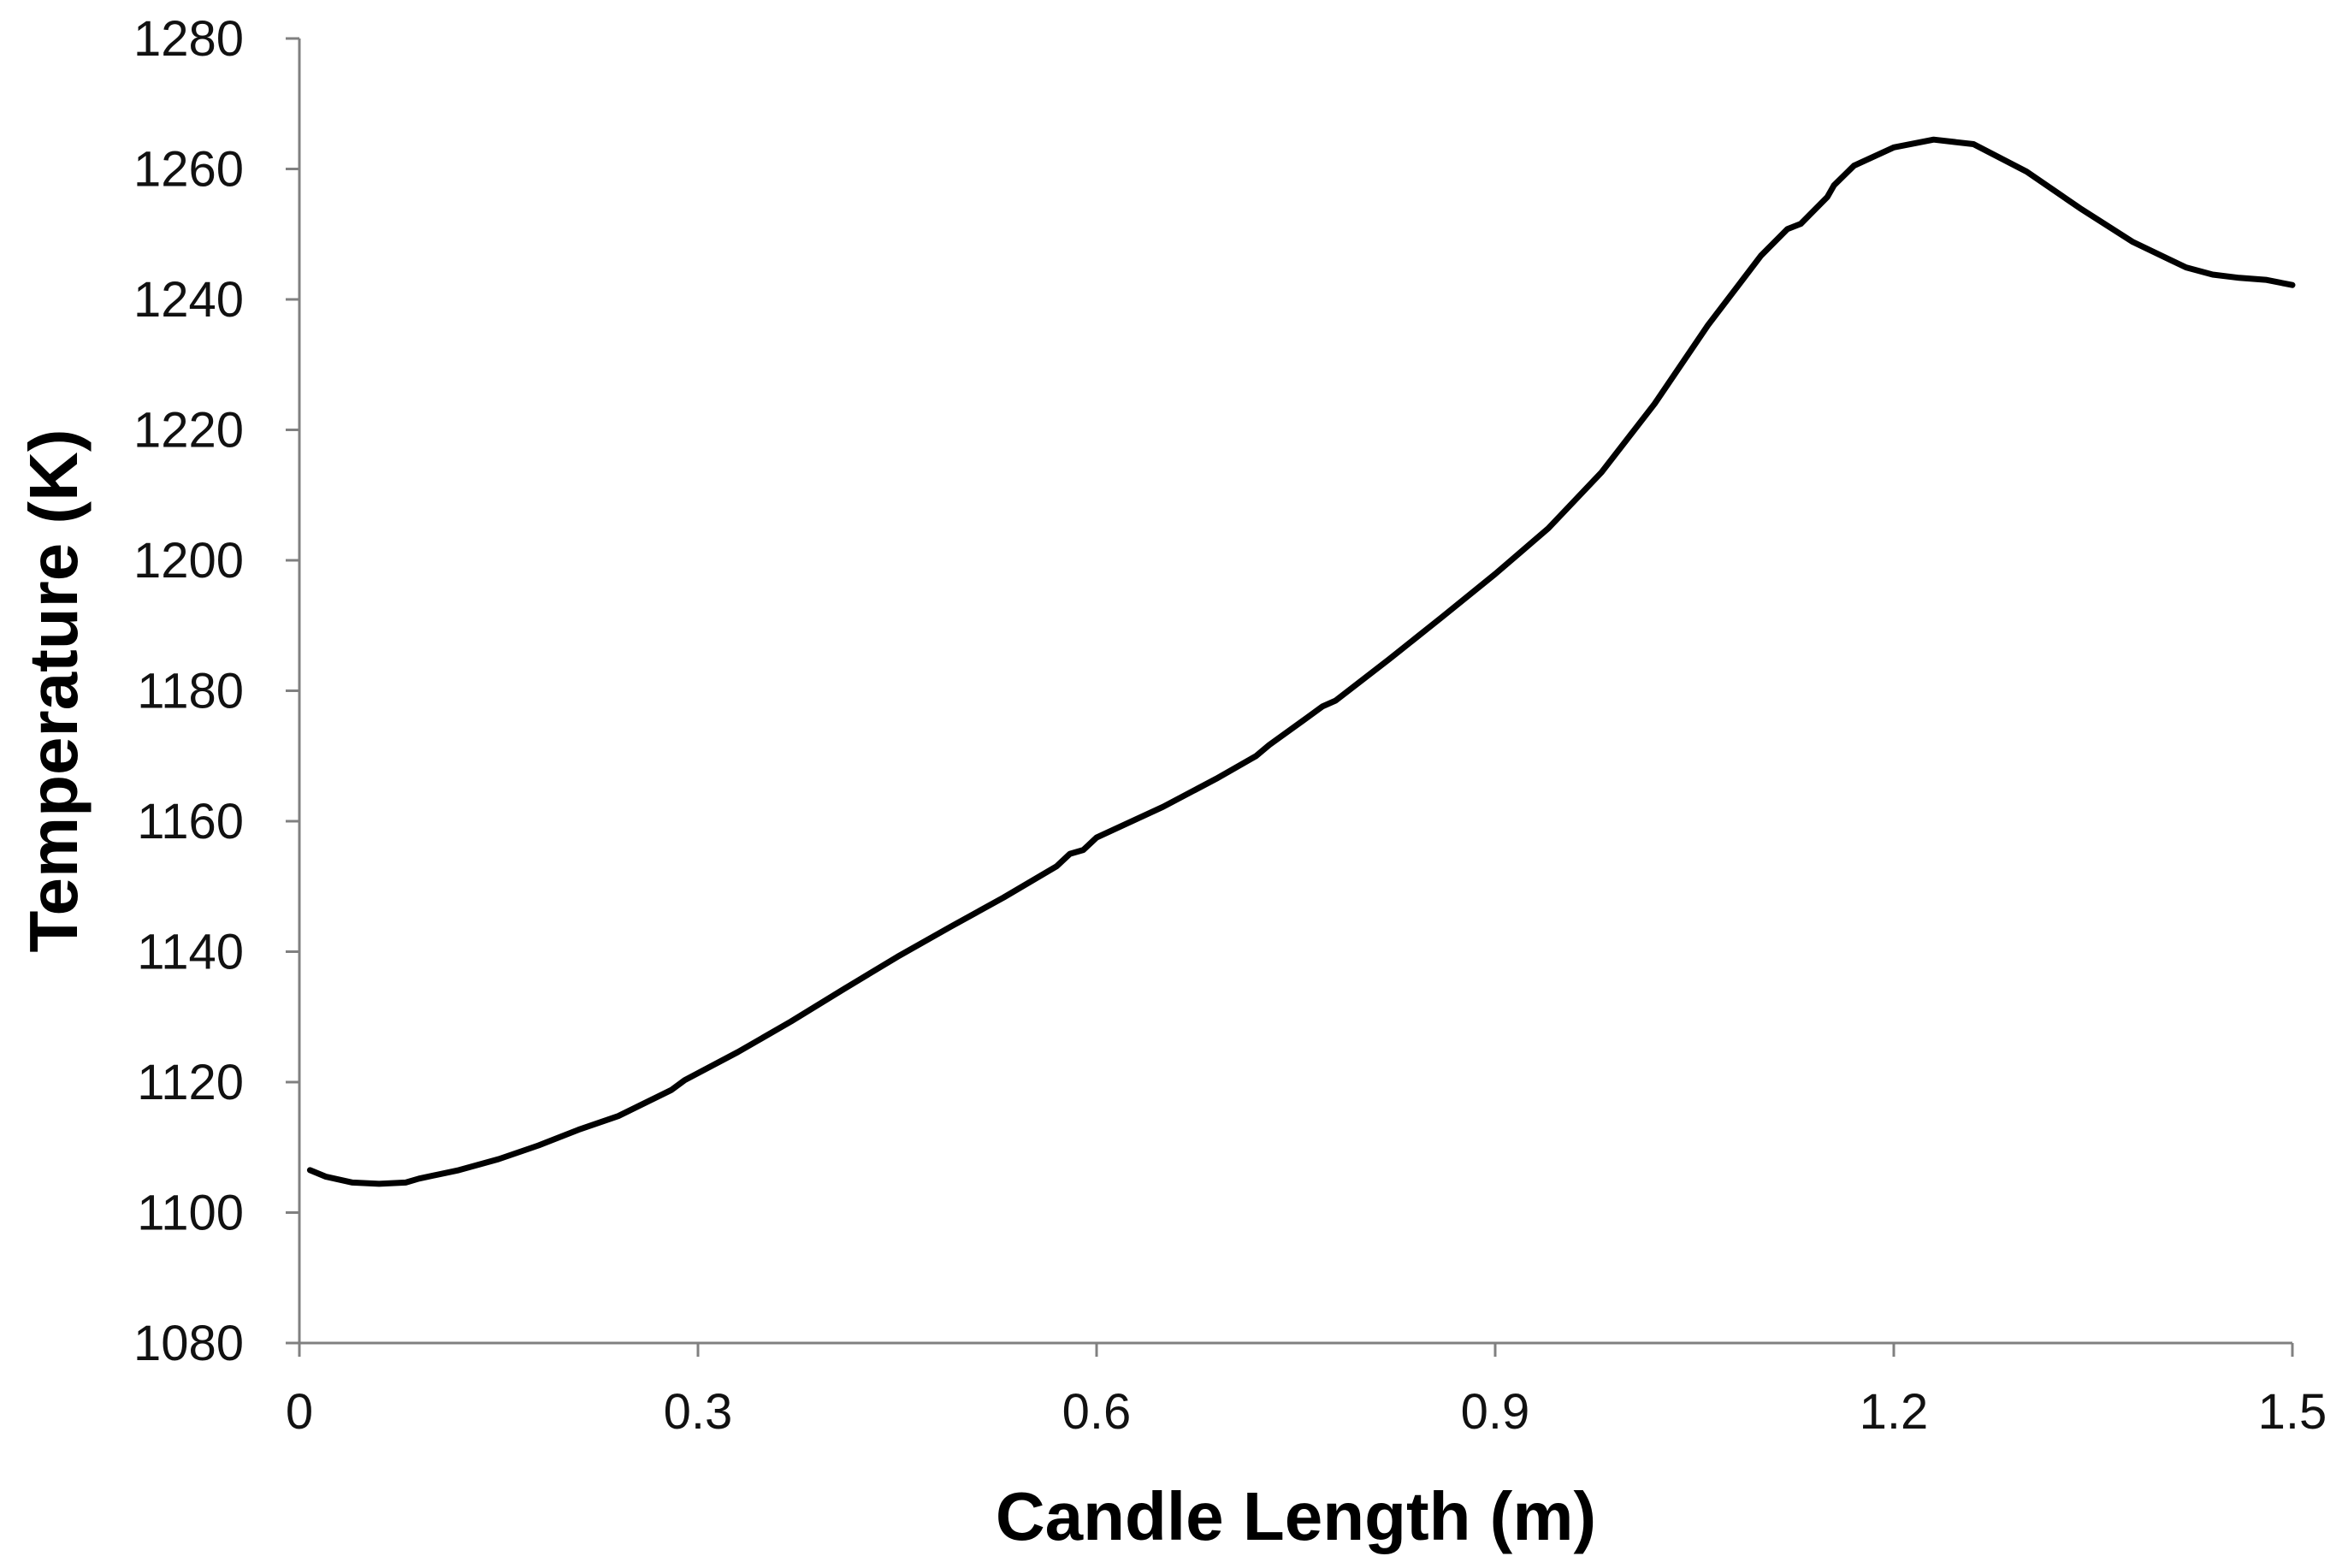  Describe the element at coordinates (300, 1412) in the screenshot. I see `x-tick-label: 0` at that location.